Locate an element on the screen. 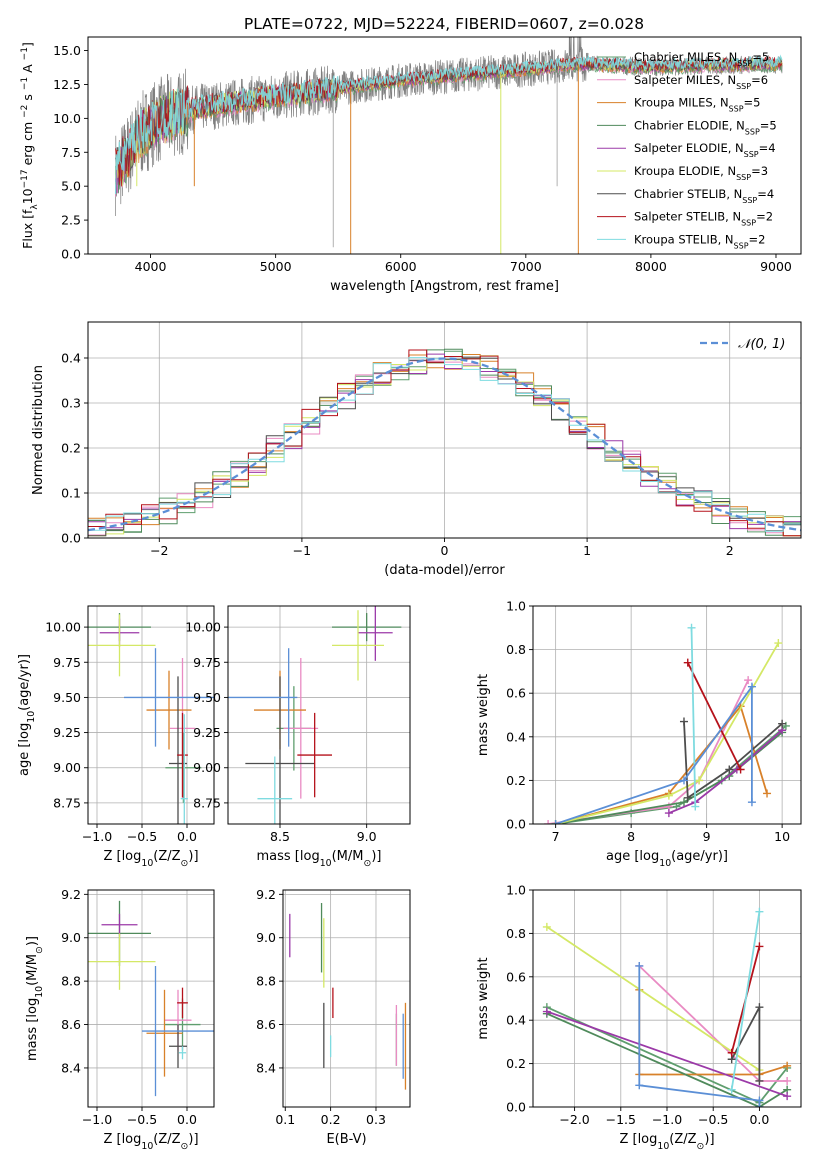  axes-frame is located at coordinates (151, 715).